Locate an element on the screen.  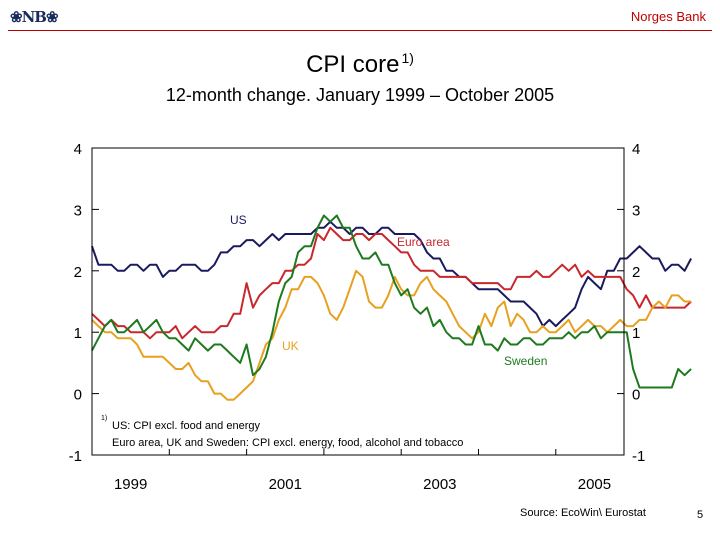
series-label-euro-area: Euro area is located at coordinates (423, 242).